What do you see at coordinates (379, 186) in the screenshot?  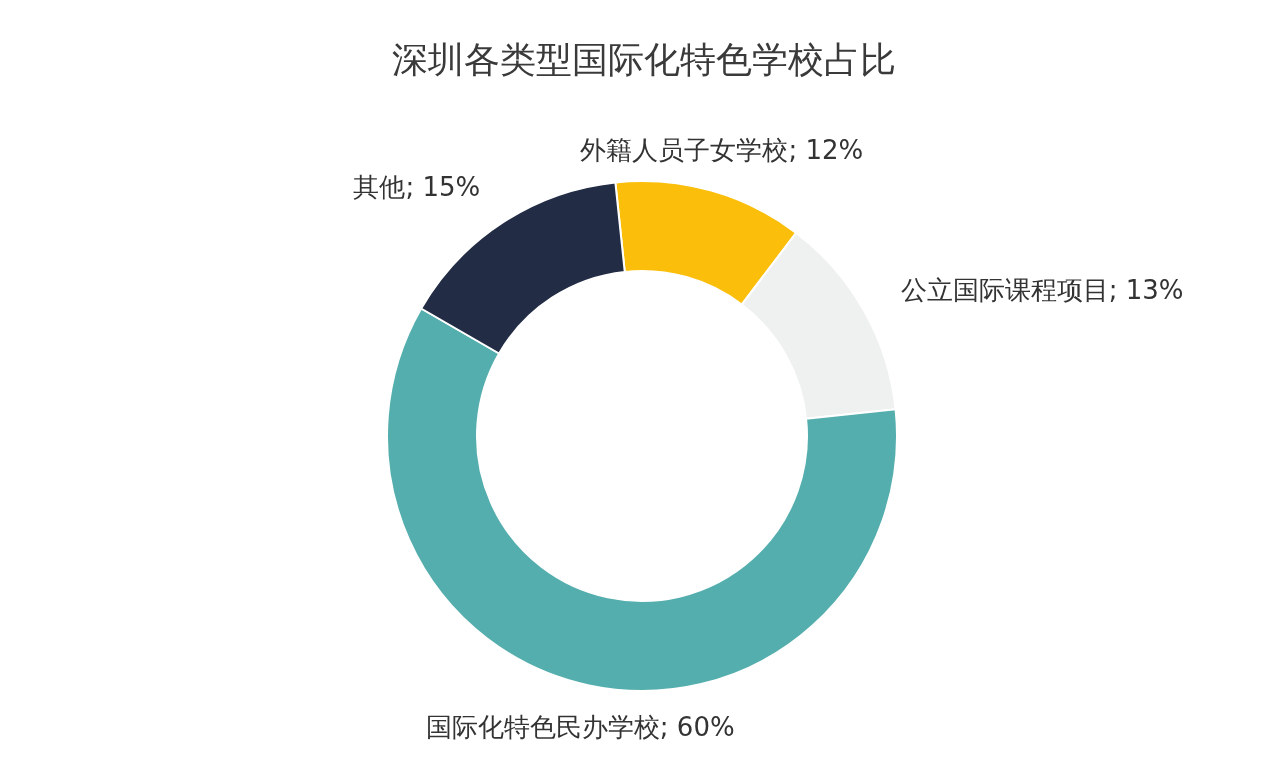 I see `slice-label: 其他` at bounding box center [379, 186].